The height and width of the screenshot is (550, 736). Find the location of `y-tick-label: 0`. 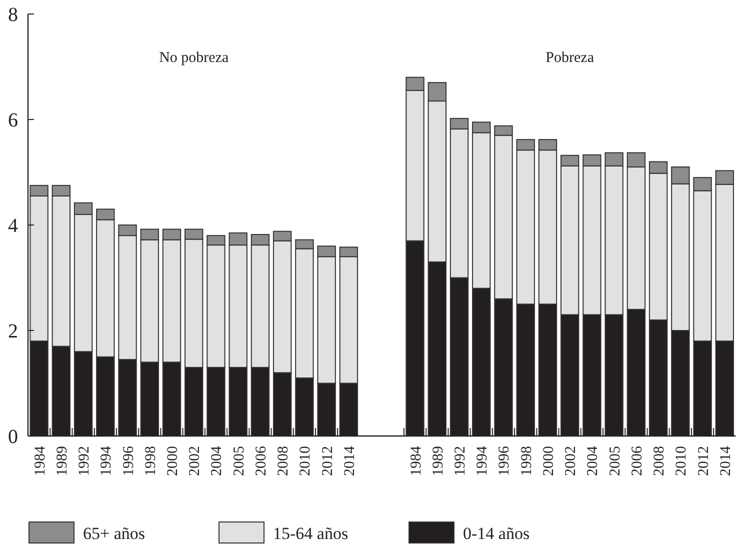

y-tick-label: 0 is located at coordinates (13, 437).